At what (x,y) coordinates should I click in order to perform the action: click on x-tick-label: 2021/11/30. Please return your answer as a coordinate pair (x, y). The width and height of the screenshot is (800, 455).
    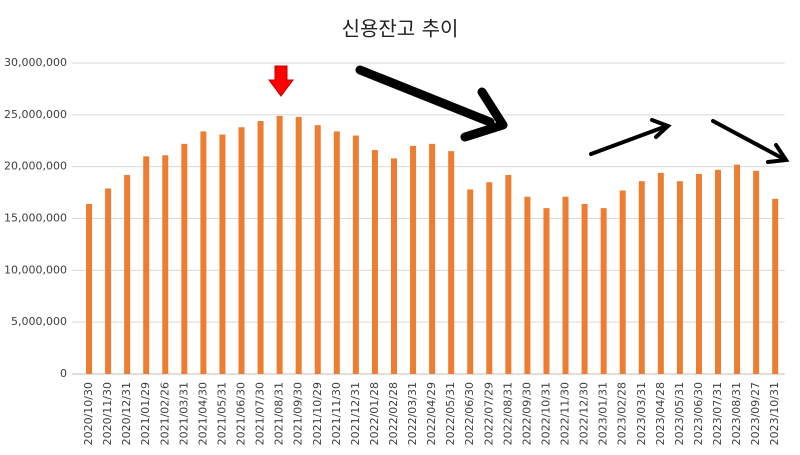
    Looking at the image, I should click on (336, 413).